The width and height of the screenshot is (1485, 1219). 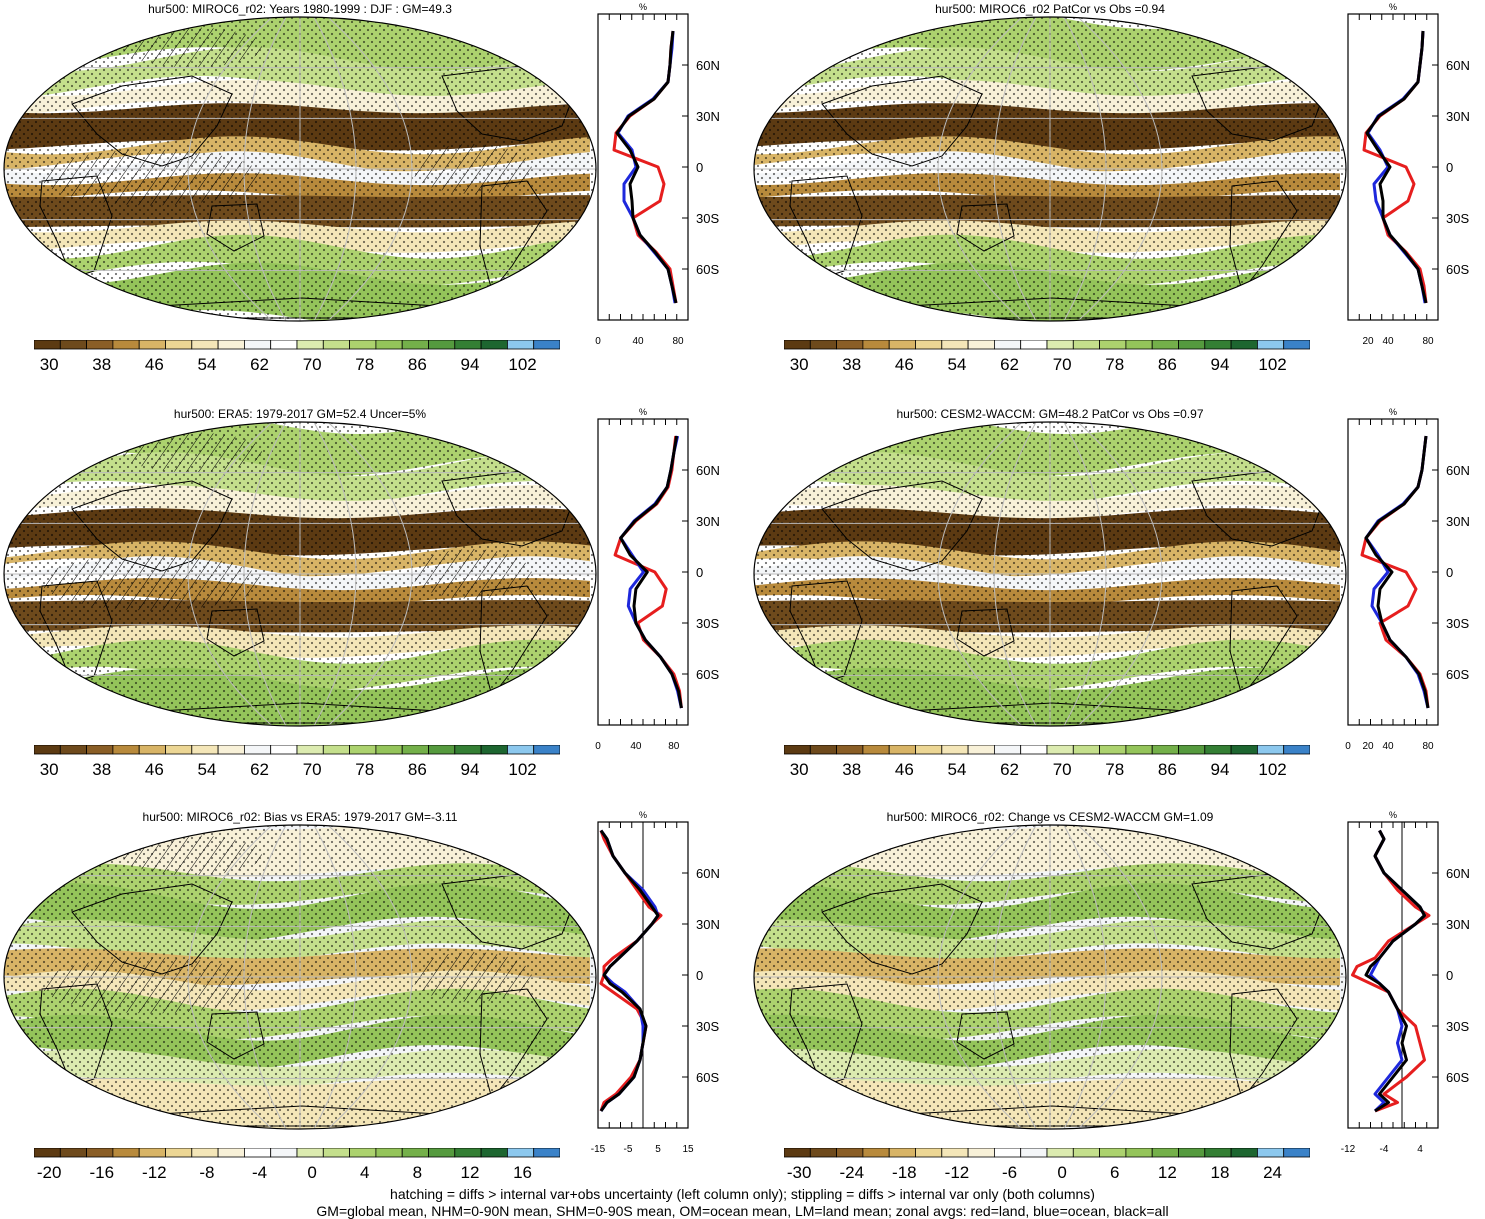 I want to click on zonal-x-tick-label: 15, so click(x=688, y=1149).